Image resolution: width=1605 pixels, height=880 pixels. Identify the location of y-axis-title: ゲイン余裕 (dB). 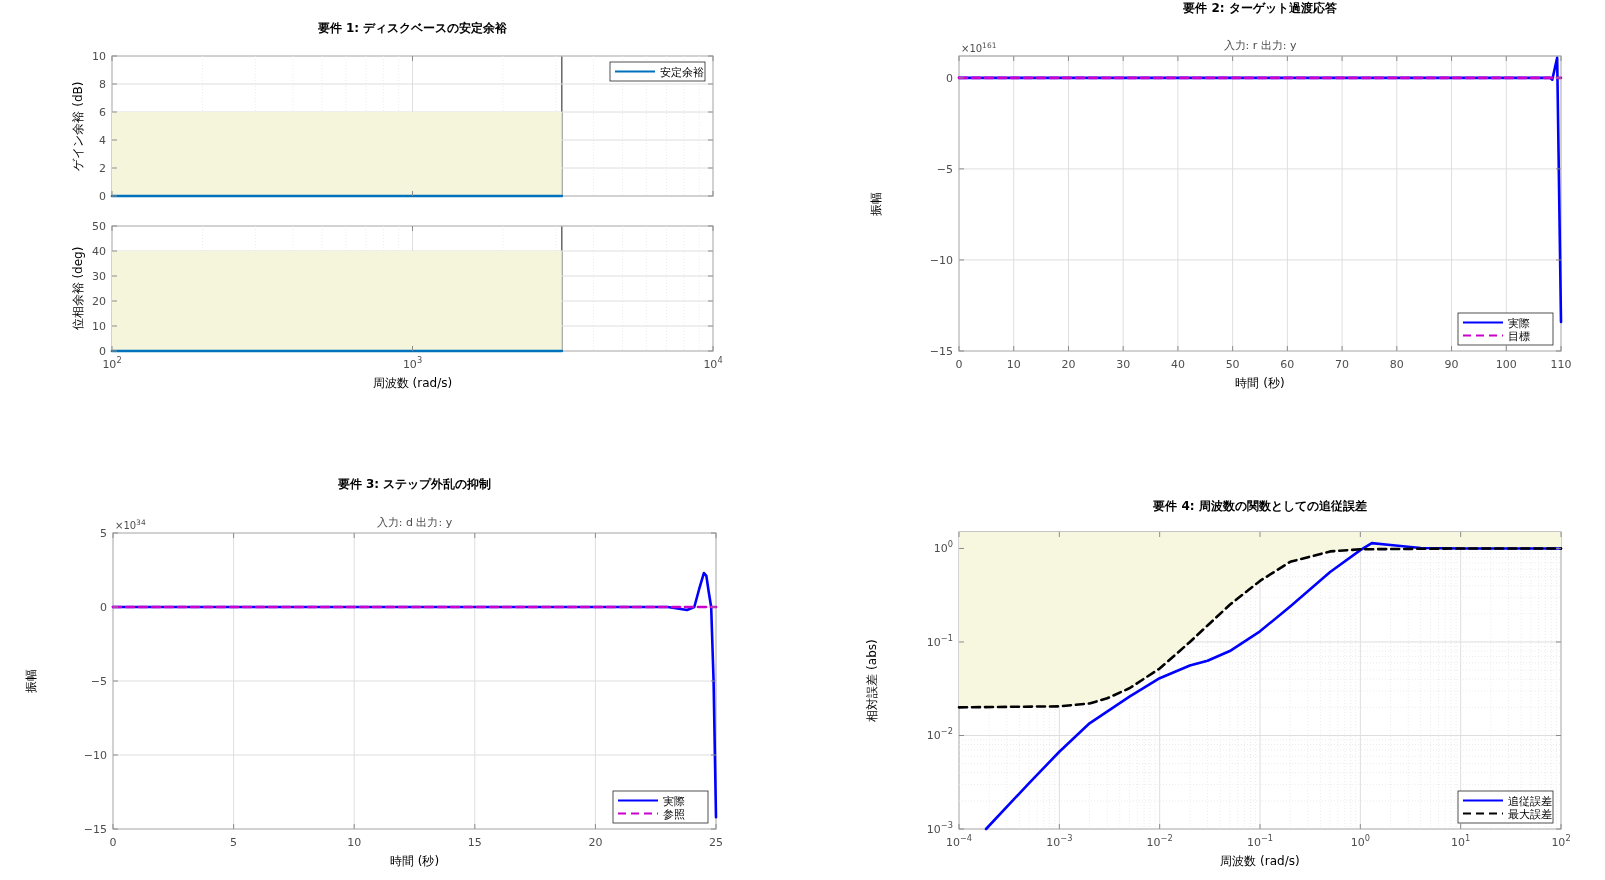
(78, 126).